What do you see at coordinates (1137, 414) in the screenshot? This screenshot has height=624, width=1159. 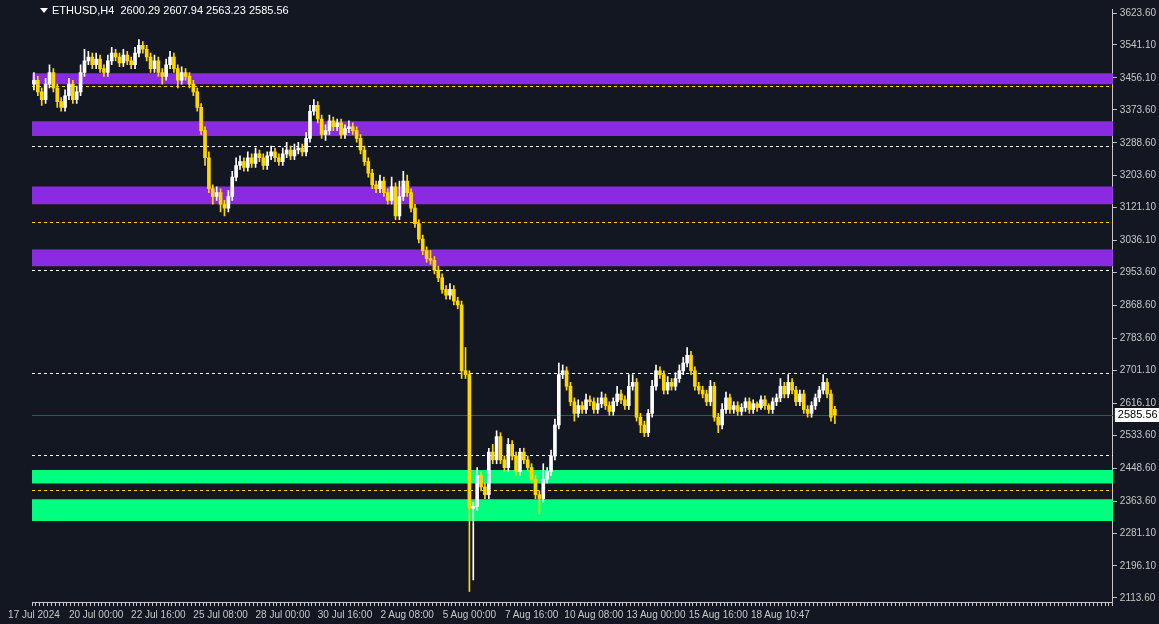 I see `ref-line-label: 2585.56` at bounding box center [1137, 414].